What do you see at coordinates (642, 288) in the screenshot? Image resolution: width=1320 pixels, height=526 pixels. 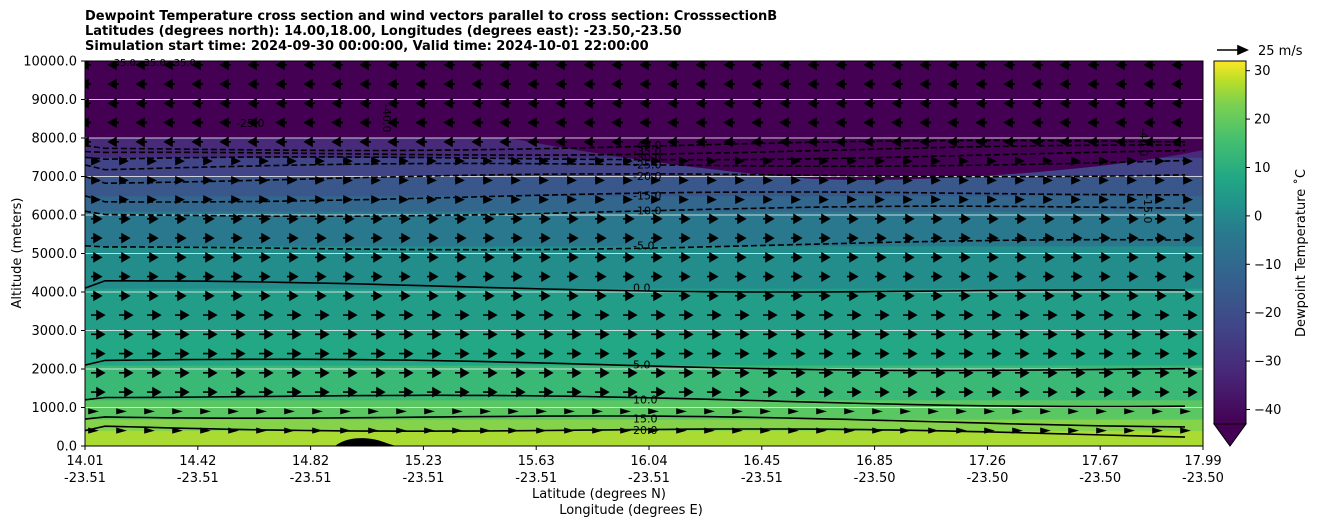 I see `contour-label-4: 0.0` at bounding box center [642, 288].